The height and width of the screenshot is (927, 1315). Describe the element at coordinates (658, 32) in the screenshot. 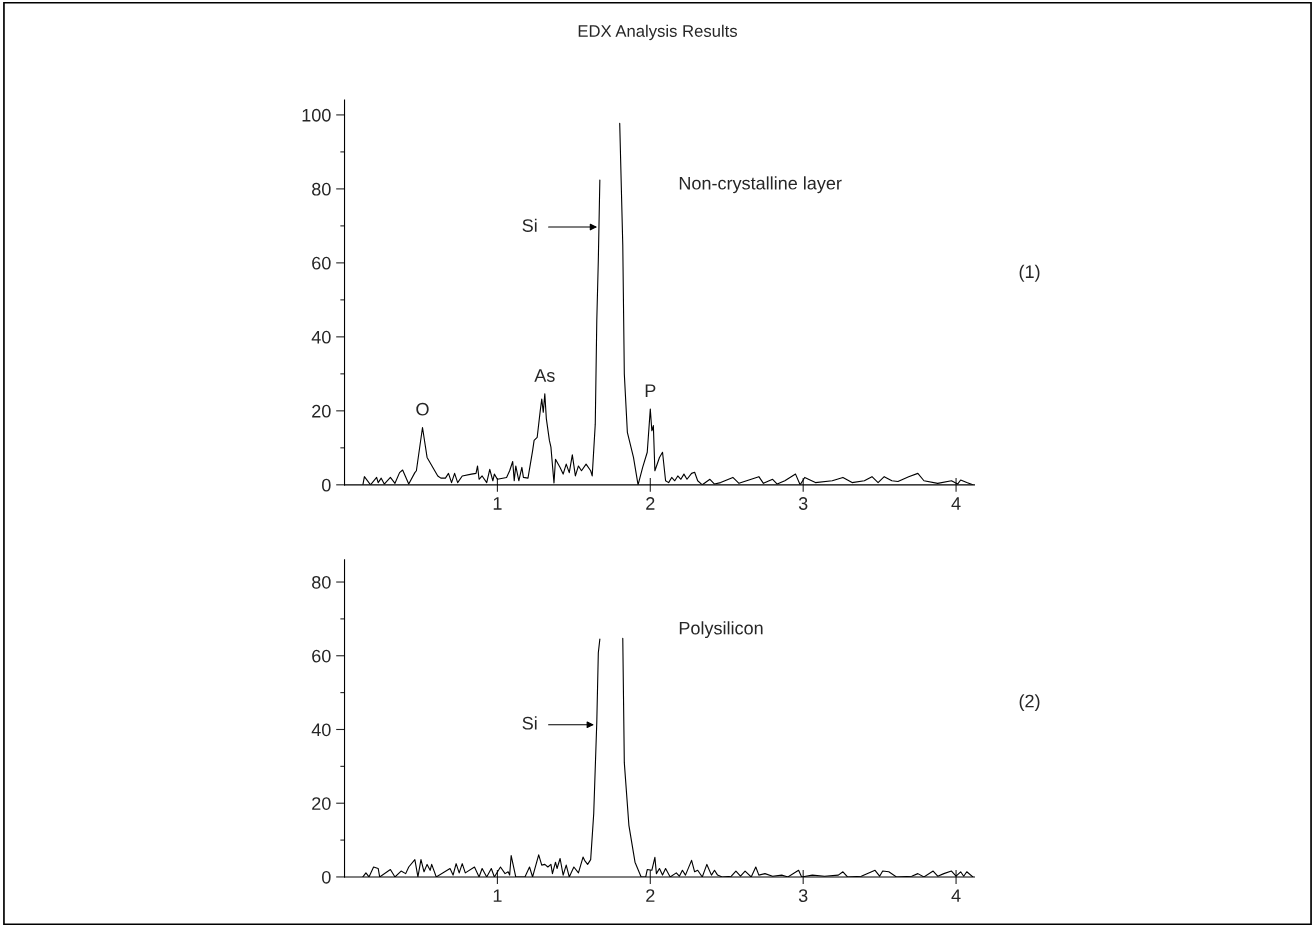

I see `chart-title: EDX Analysis Results` at that location.